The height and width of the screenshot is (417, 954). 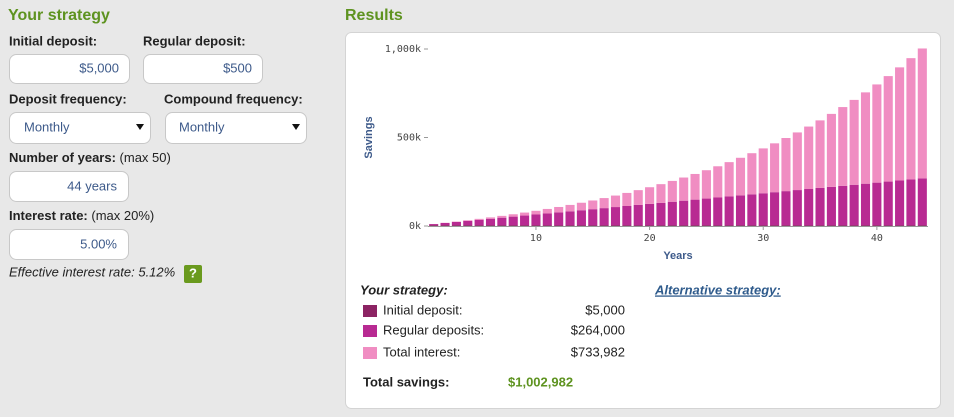 What do you see at coordinates (423, 309) in the screenshot?
I see `legend-label: Initial deposit:` at bounding box center [423, 309].